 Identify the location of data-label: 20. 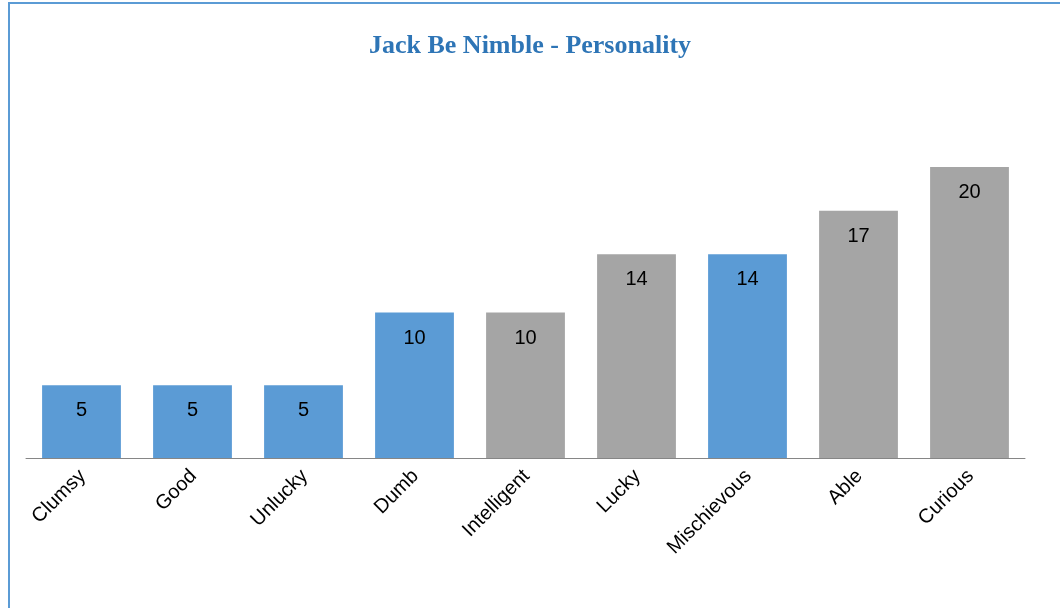
(969, 191).